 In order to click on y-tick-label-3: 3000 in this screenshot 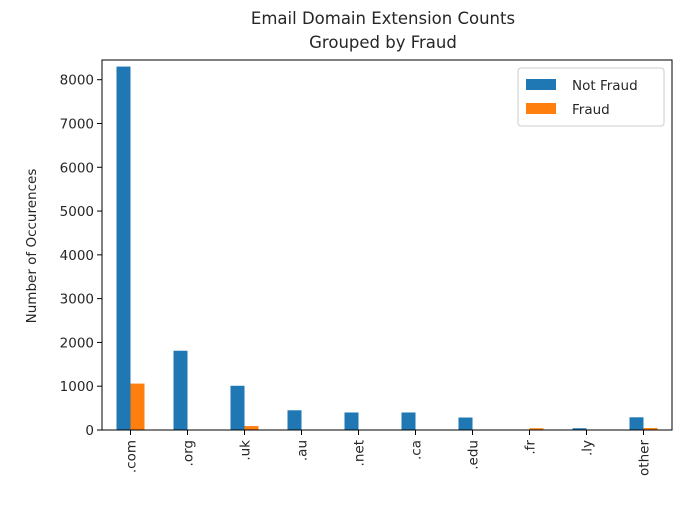, I will do `click(77, 300)`.